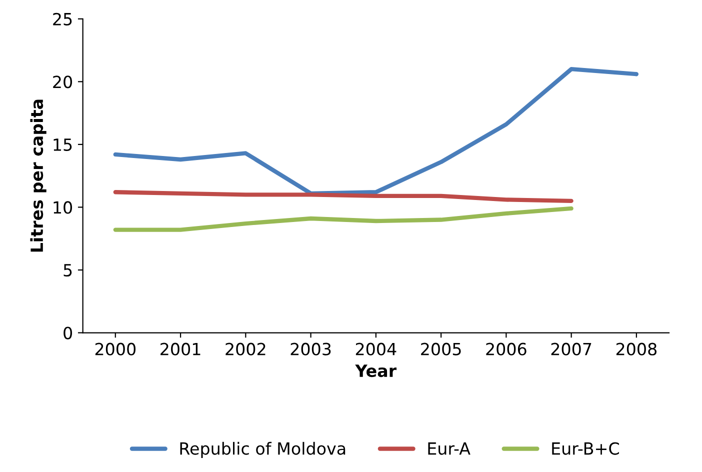  What do you see at coordinates (38, 176) in the screenshot?
I see `y-axis-title: Litres per capita` at bounding box center [38, 176].